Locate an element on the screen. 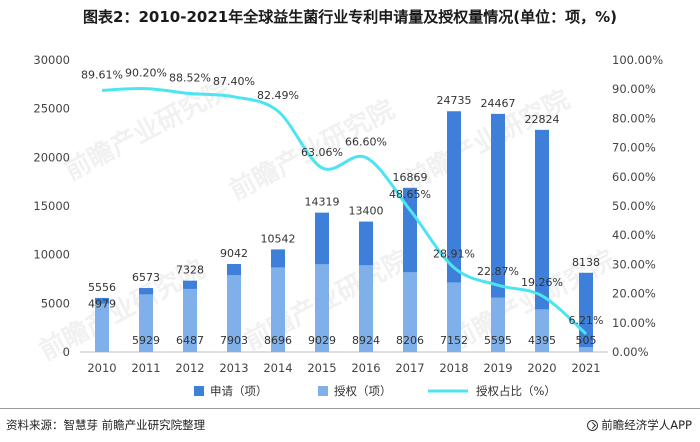  footer: 资料来源：智慧芽 前瞻产业研究院整理 前瞻经济学人APP is located at coordinates (350, 425).